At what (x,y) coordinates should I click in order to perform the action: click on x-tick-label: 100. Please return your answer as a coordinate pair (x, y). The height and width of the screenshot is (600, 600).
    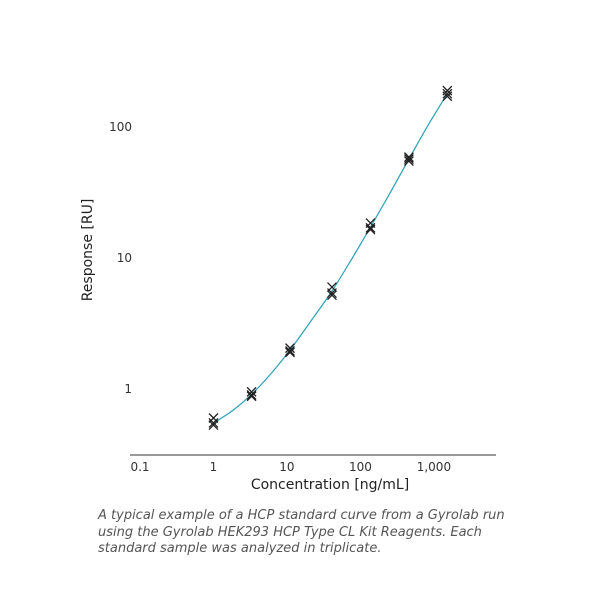
    Looking at the image, I should click on (360, 467).